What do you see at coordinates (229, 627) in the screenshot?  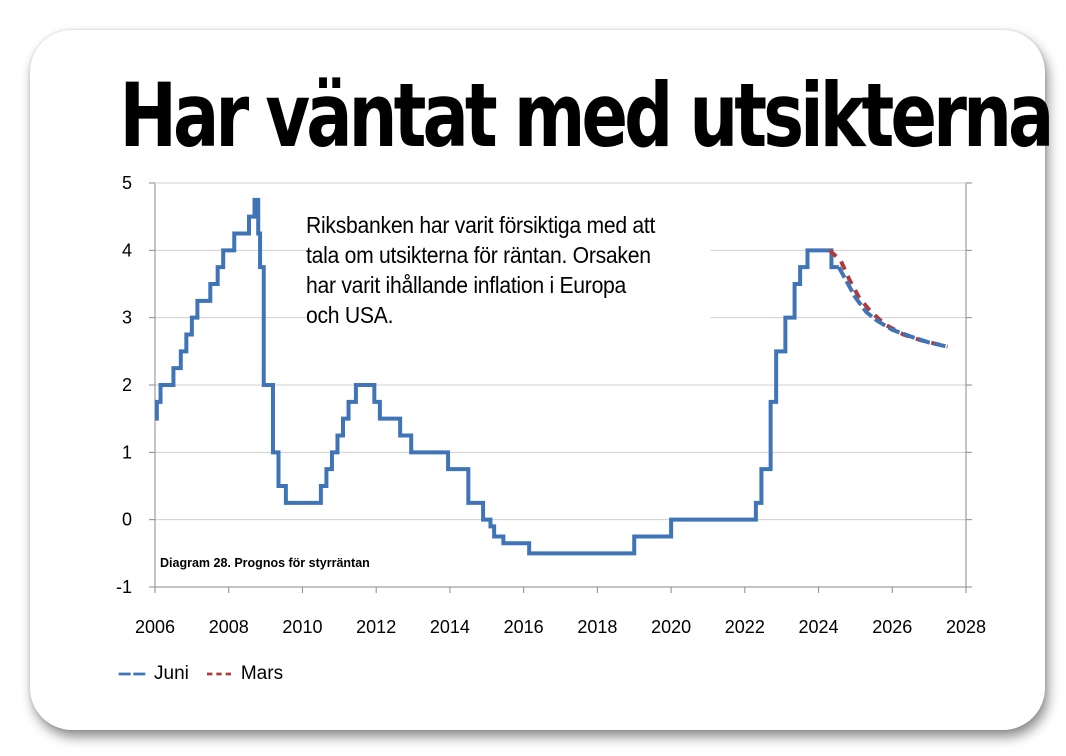 I see `x-tick-label: 2008` at bounding box center [229, 627].